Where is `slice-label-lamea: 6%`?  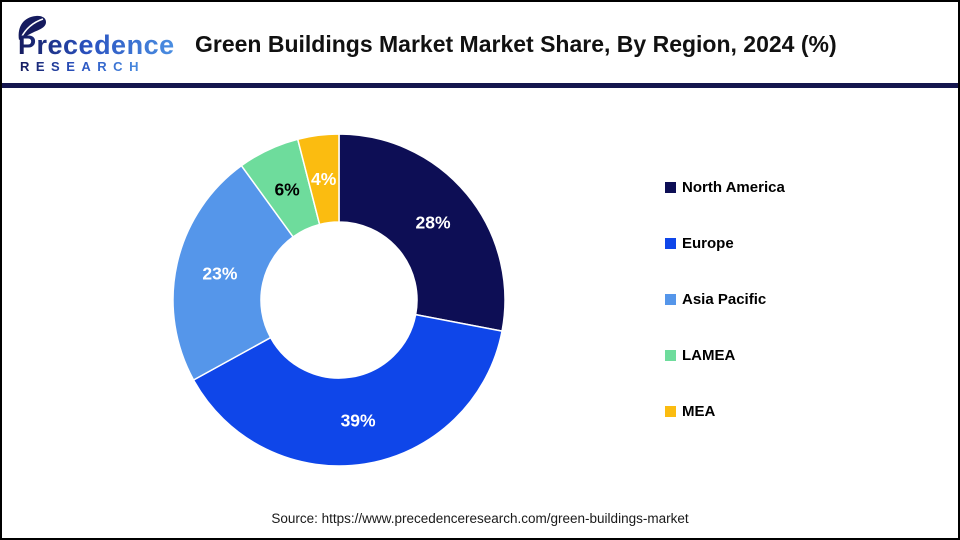 slice-label-lamea: 6% is located at coordinates (287, 190).